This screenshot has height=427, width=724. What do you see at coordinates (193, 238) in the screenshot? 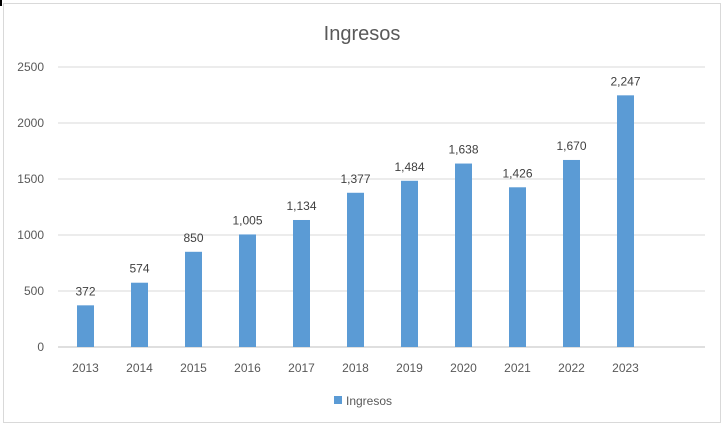
I see `data-label: 850` at bounding box center [193, 238].